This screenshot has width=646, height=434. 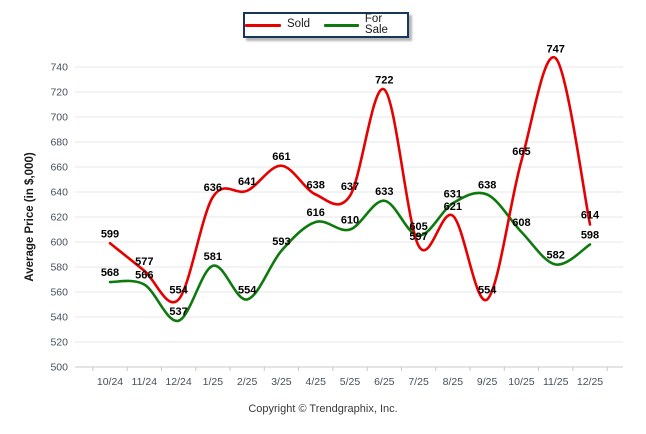 What do you see at coordinates (178, 382) in the screenshot?
I see `x-axis-label: 12/24` at bounding box center [178, 382].